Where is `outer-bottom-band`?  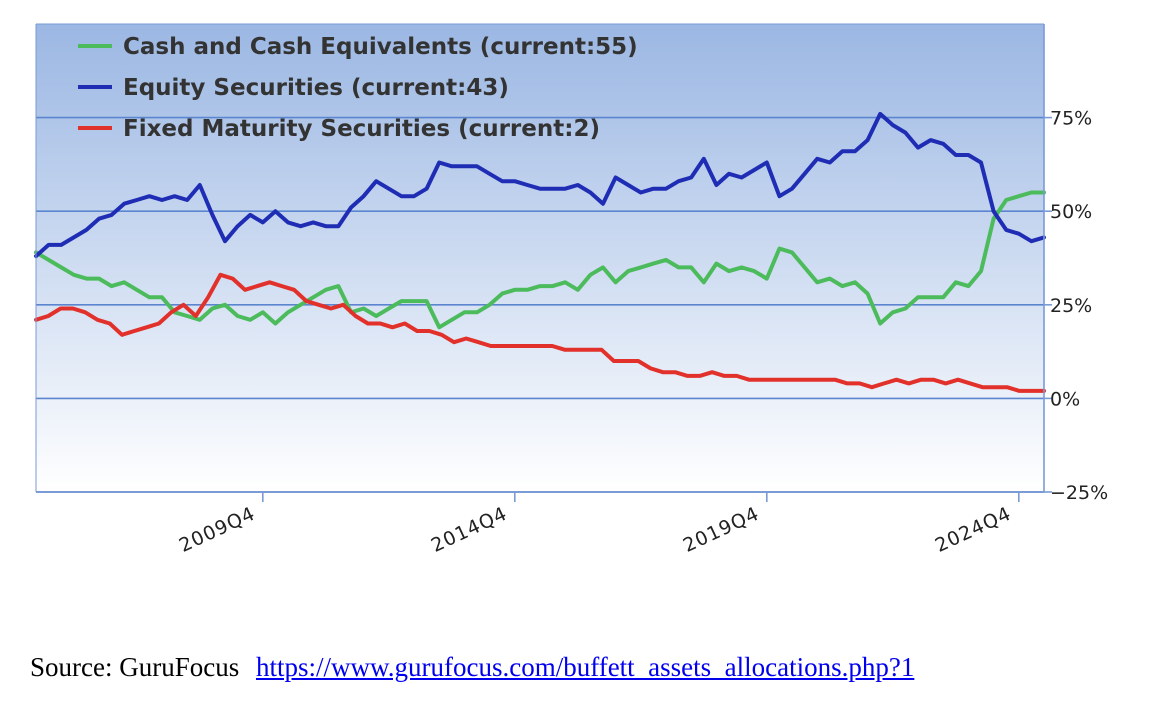 outer-bottom-band is located at coordinates (539, 551).